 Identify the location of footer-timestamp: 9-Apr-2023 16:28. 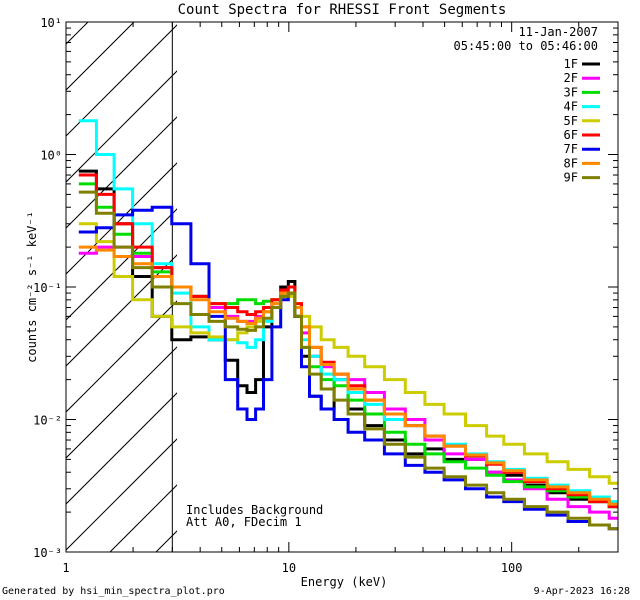
(582, 591).